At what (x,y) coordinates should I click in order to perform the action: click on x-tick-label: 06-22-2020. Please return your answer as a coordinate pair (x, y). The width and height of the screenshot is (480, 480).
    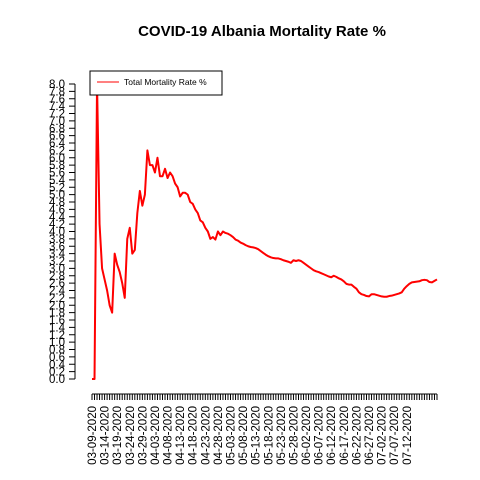
    Looking at the image, I should click on (357, 435).